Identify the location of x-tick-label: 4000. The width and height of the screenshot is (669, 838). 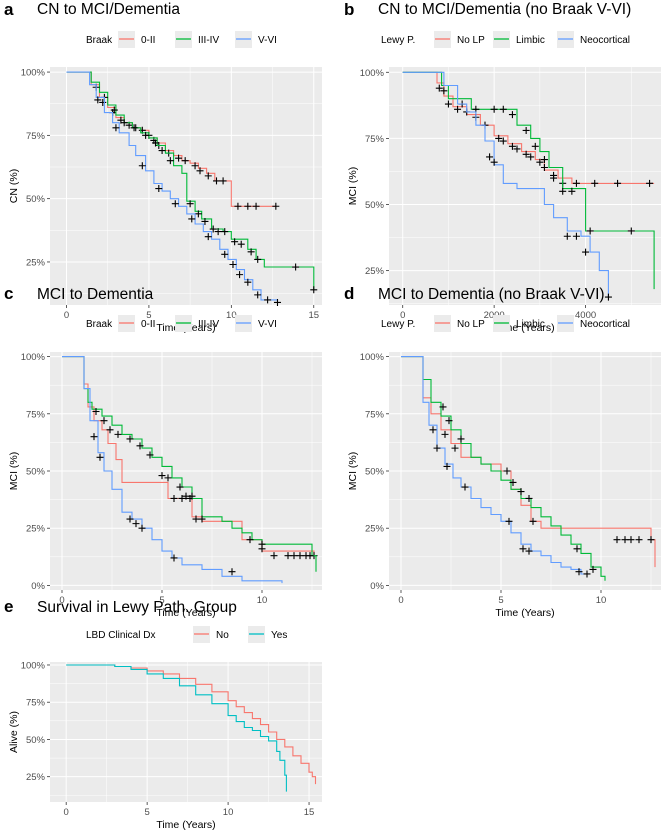
(585, 315).